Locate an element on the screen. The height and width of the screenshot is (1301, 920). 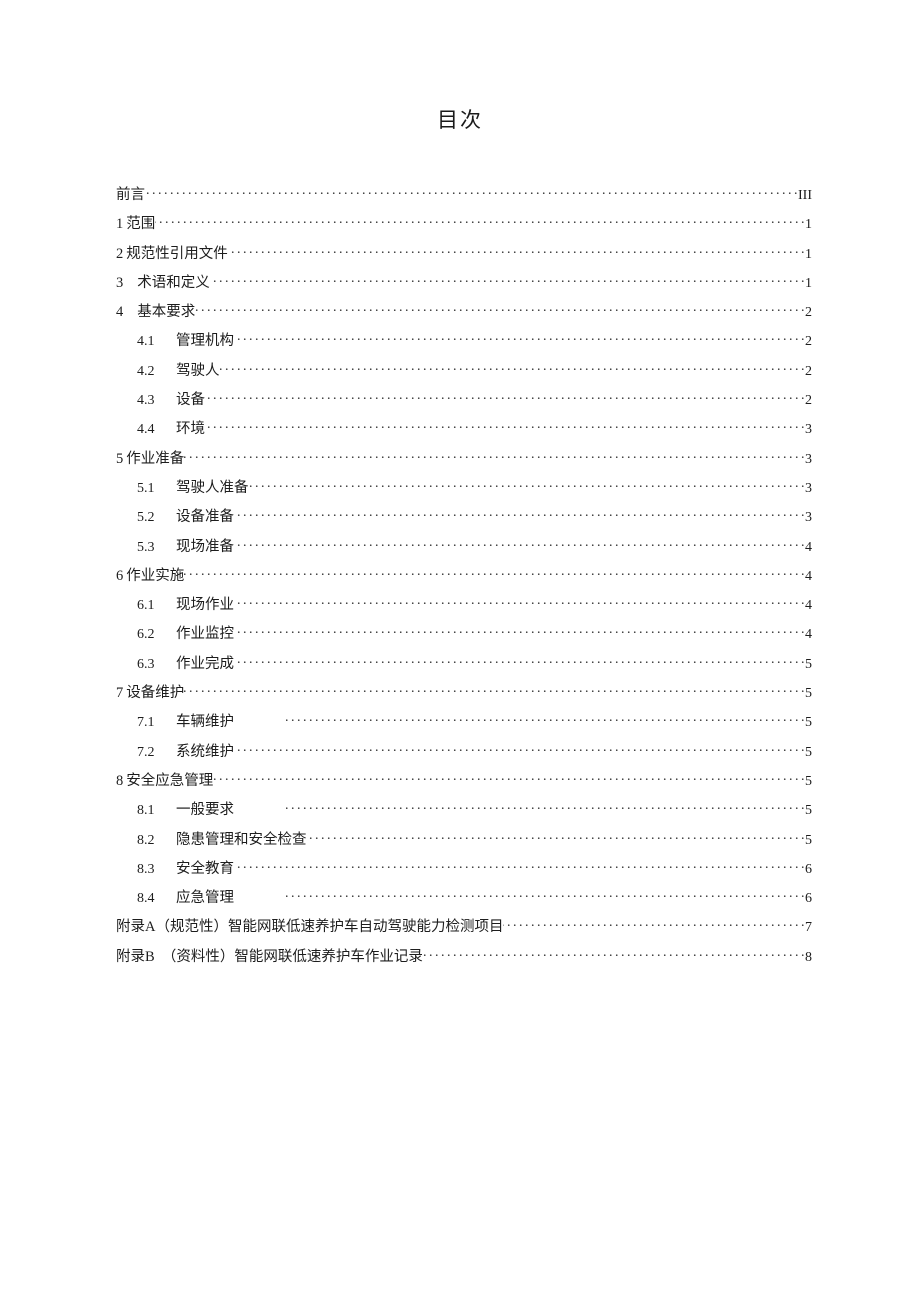
toc-entry-label: 管理机构 is located at coordinates (205, 341).